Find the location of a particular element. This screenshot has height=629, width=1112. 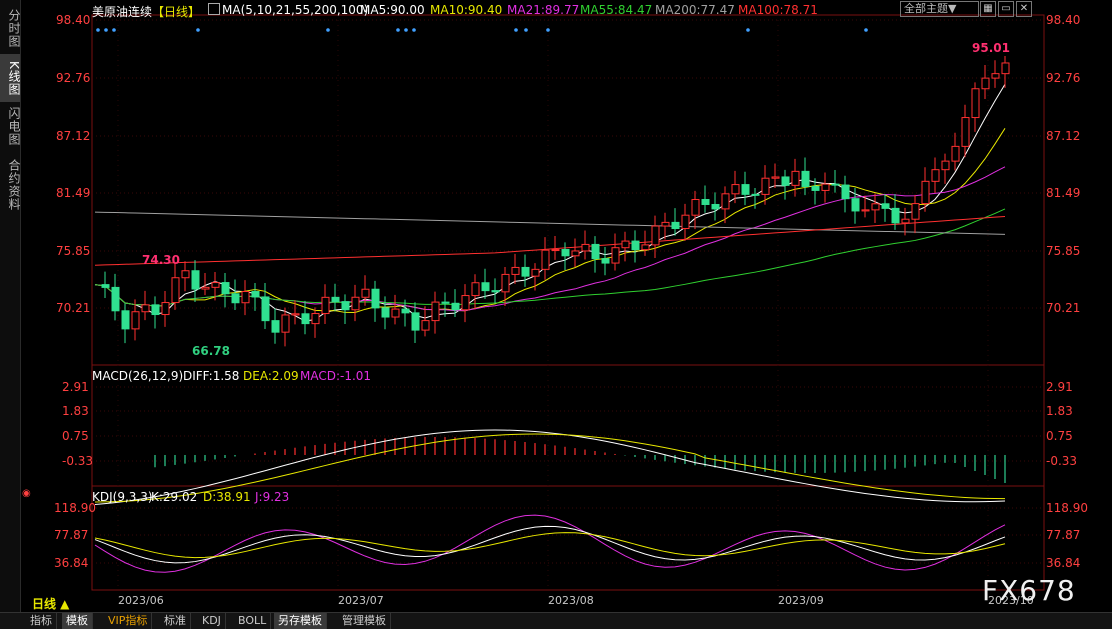

tab-vip-indicator: VIP指标 is located at coordinates (128, 621).